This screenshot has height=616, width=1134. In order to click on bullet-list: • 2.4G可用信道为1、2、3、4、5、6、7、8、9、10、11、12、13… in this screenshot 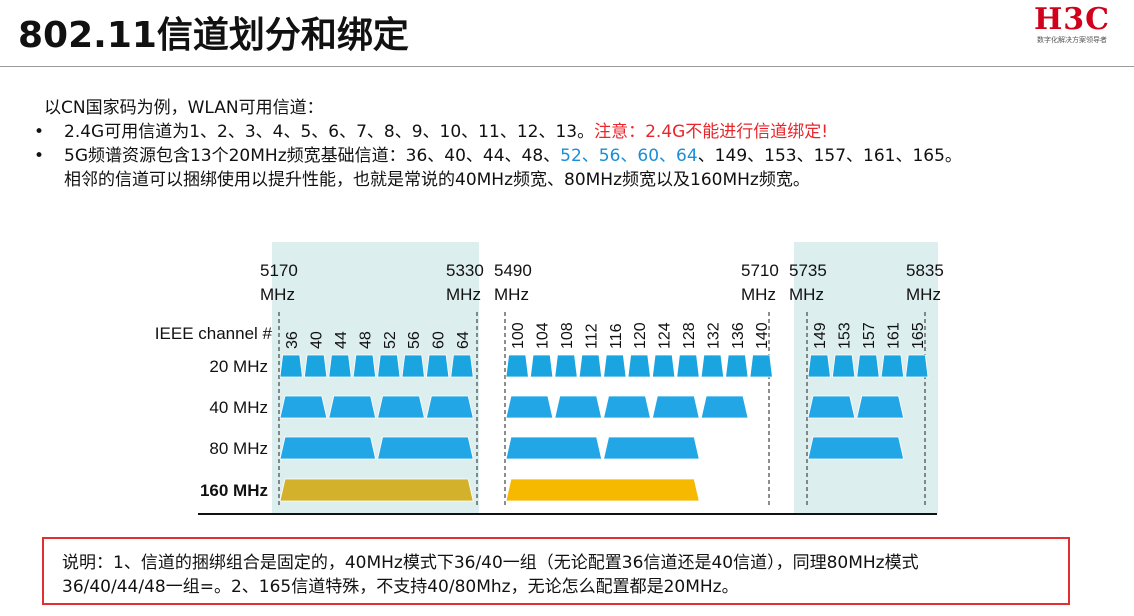, I will do `click(570, 156)`.